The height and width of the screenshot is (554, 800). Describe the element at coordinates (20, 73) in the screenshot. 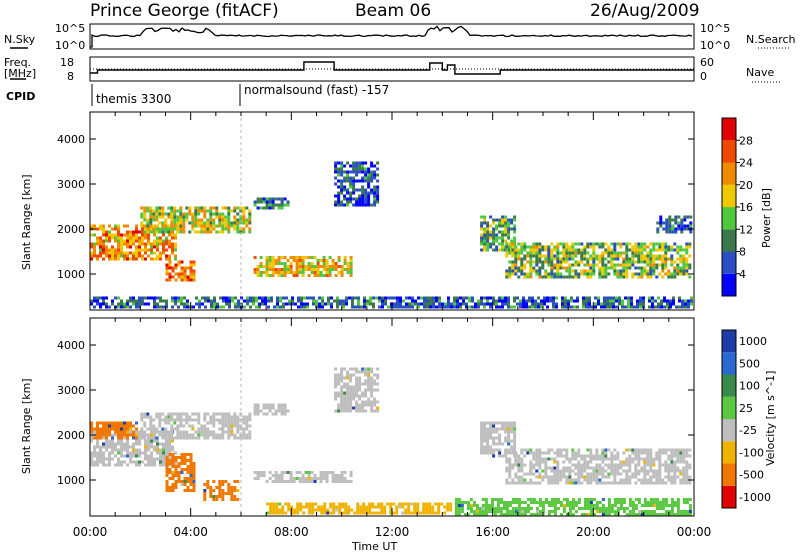

I see `freq-label-2: [MHz]` at that location.